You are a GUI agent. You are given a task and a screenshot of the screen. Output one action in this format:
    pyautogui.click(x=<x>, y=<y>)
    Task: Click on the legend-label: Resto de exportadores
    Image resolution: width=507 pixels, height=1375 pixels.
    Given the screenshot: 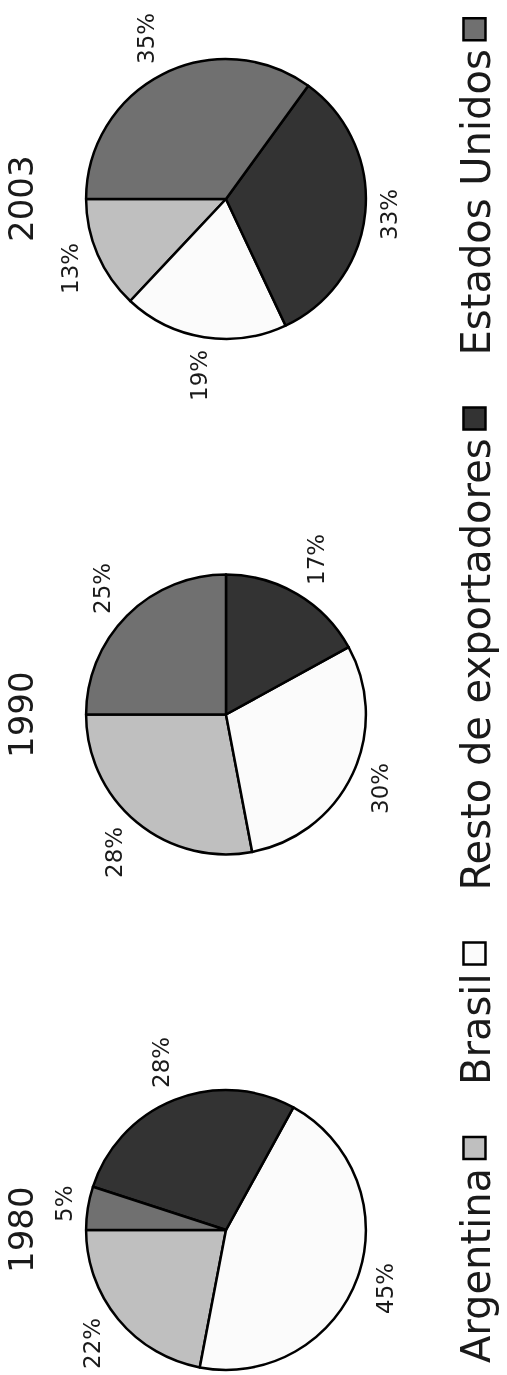 What is the action you would take?
    pyautogui.click(x=476, y=664)
    